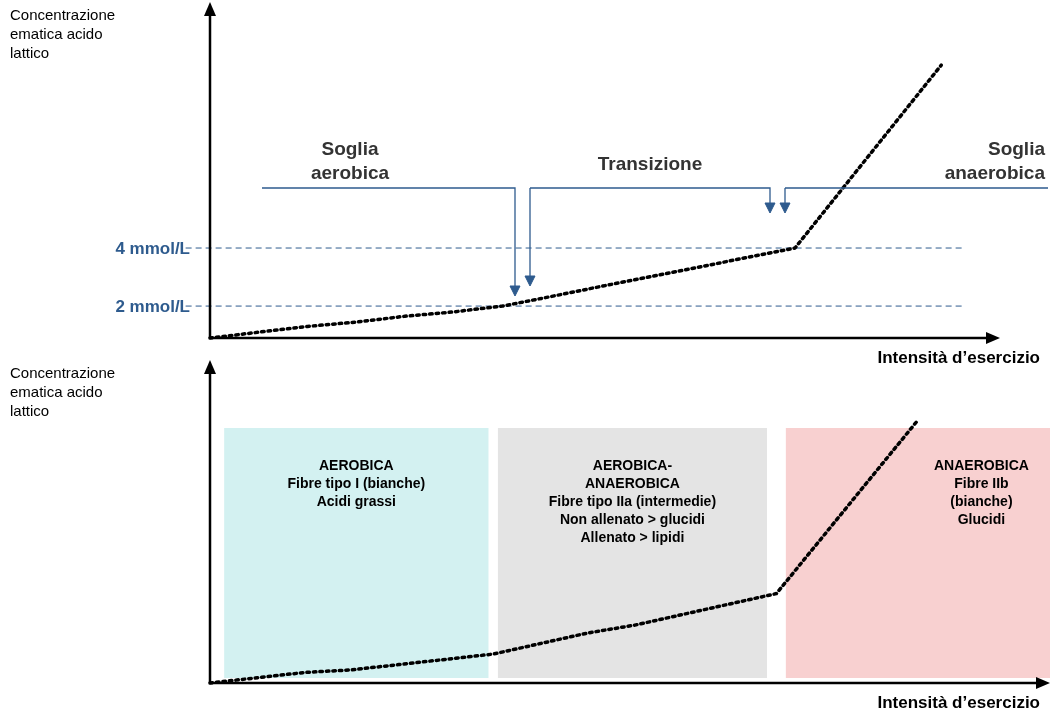 Image resolution: width=1050 pixels, height=720 pixels. Describe the element at coordinates (981, 492) in the screenshot. I see `annotation: ANAEROBICA Fibre IIb (bianche) Glucidi` at that location.